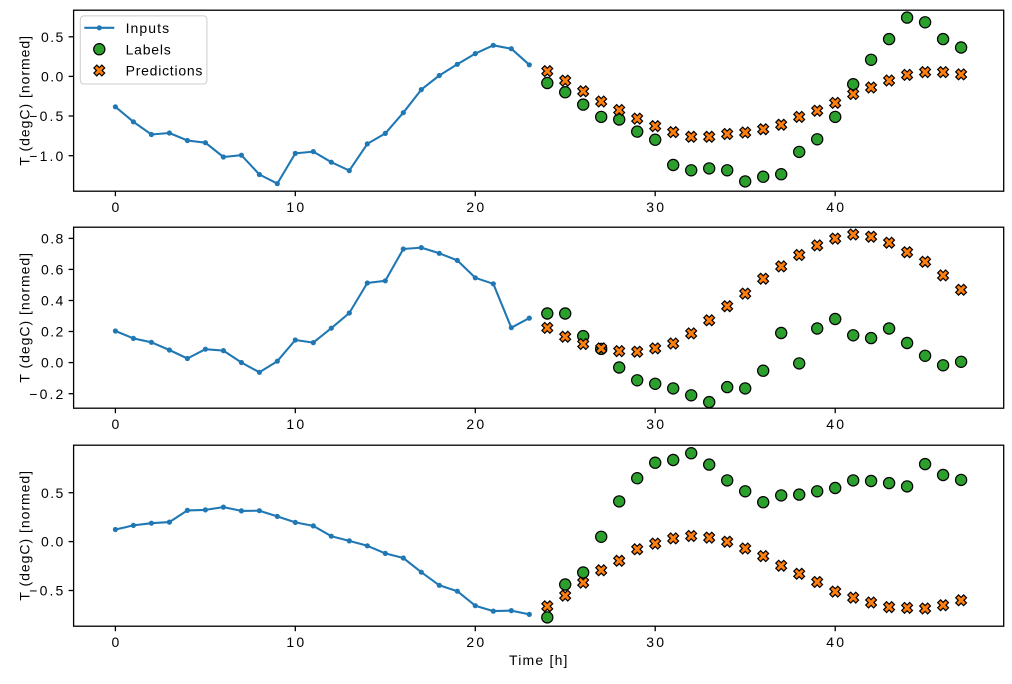 The height and width of the screenshot is (684, 1012). Describe the element at coordinates (148, 28) in the screenshot. I see `svg-text: Inputs` at that location.